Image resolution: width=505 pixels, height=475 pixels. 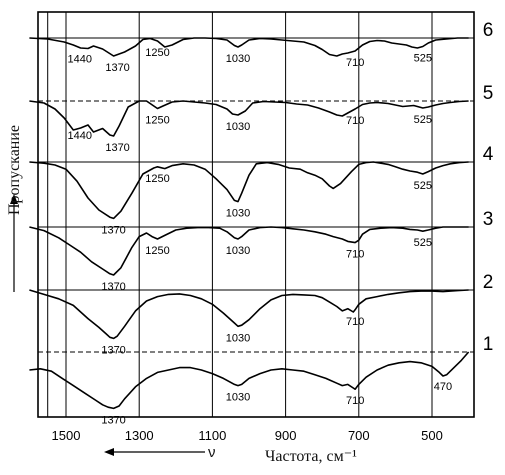 I want to click on x-direction-label: ν, so click(x=164, y=452).